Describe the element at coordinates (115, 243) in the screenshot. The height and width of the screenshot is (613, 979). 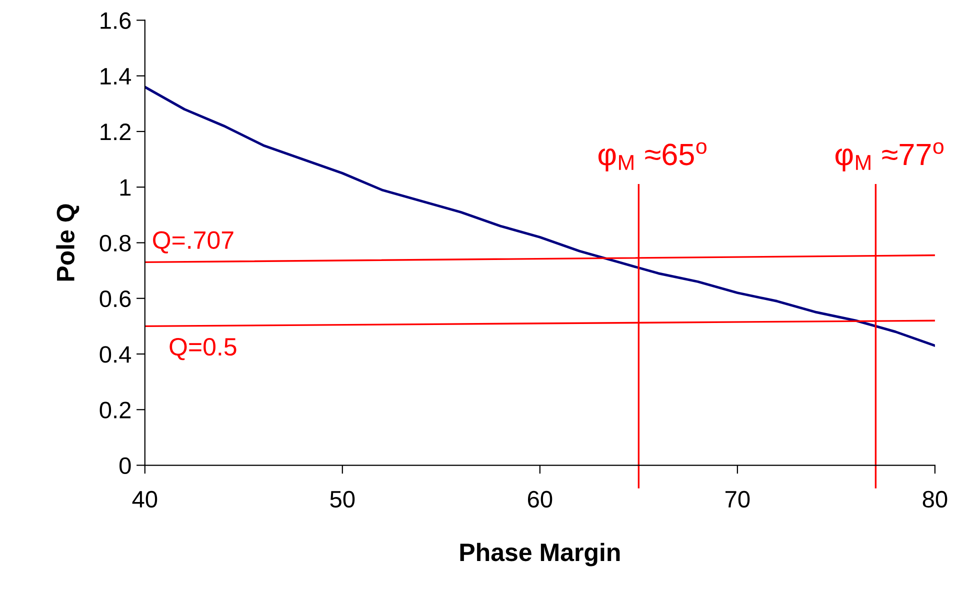
I see `y-tick-label: 0.8` at that location.